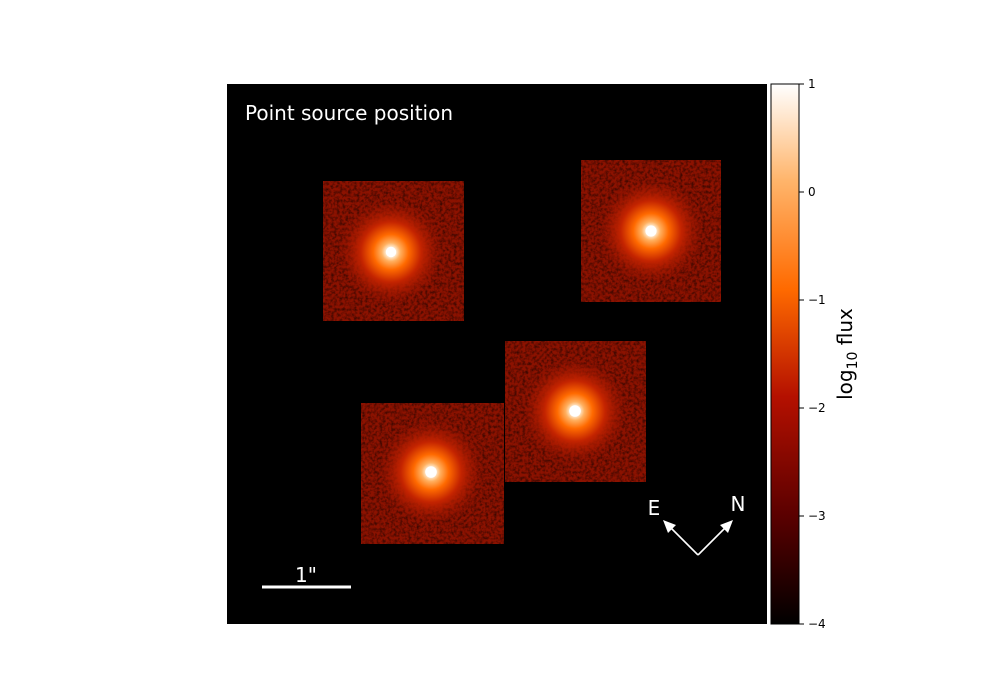 The width and height of the screenshot is (1000, 700). I want to click on cutout-source-upper-right, so click(651, 231).